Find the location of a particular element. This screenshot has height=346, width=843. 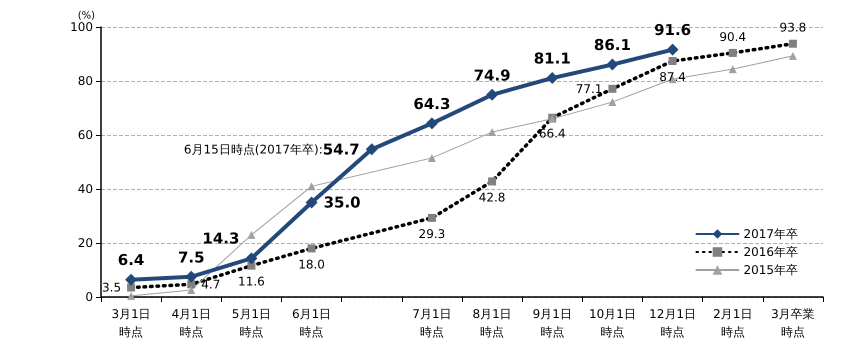

data-label: 86.1 is located at coordinates (612, 45).